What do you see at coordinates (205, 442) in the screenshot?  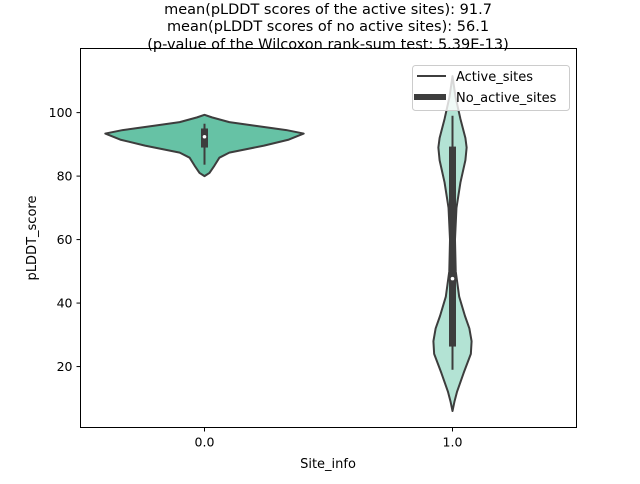 I see `x-tick-label: 0.0` at bounding box center [205, 442].